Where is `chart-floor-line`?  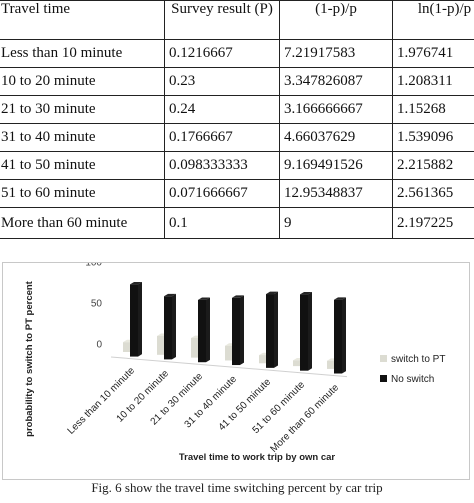
chart-floor-line is located at coordinates (229, 367).